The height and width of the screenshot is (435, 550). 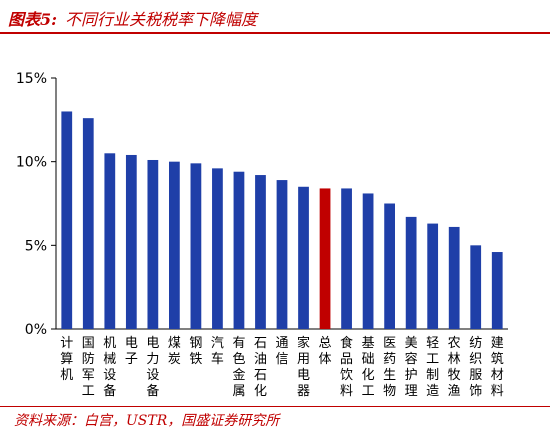 What do you see at coordinates (260, 367) in the screenshot?
I see `x-tick-label: 石油石化` at bounding box center [260, 367].